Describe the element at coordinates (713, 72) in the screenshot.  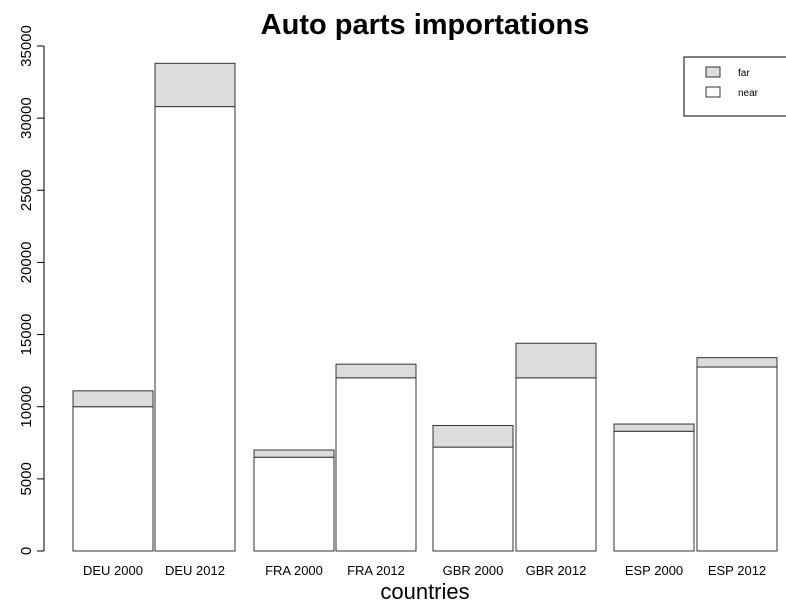
I see `legend-swatch-far` at that location.